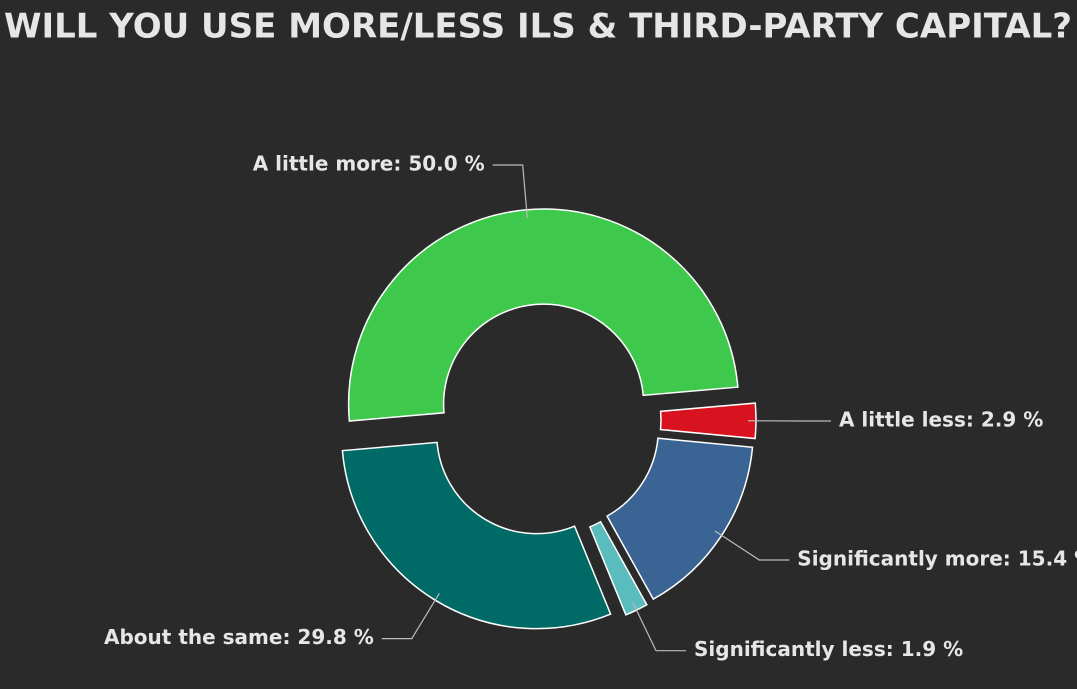 The height and width of the screenshot is (689, 1077). I want to click on data-label: A little less: 2.9 %, so click(941, 419).